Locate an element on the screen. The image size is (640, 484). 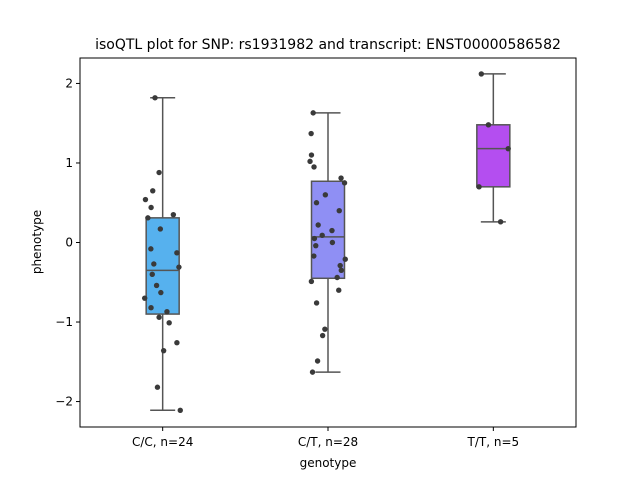
x-tick-label: T/T, n=5 is located at coordinates (493, 442).